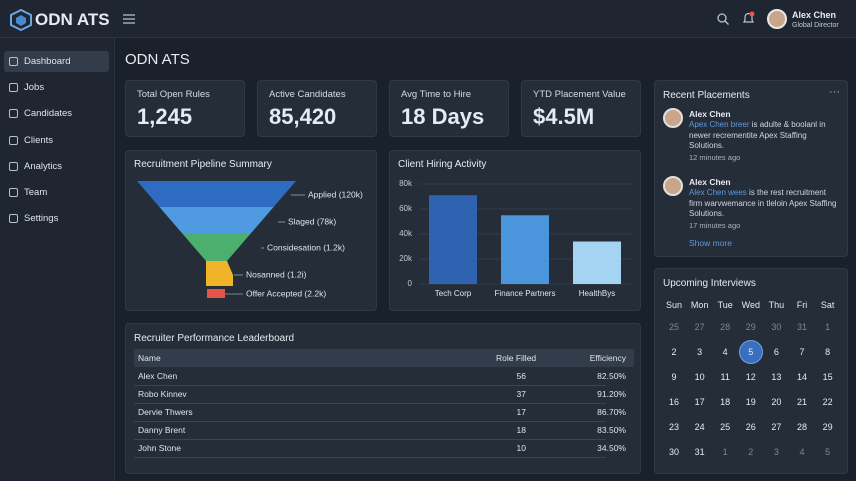 Image resolution: width=856 pixels, height=481 pixels. What do you see at coordinates (750, 402) in the screenshot?
I see `calendar-day: 19` at bounding box center [750, 402].